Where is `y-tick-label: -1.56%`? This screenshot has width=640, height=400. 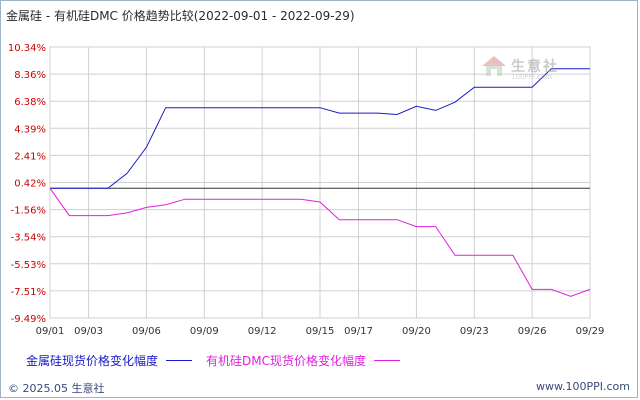
y-tick-label: -1.56% is located at coordinates (28, 211).